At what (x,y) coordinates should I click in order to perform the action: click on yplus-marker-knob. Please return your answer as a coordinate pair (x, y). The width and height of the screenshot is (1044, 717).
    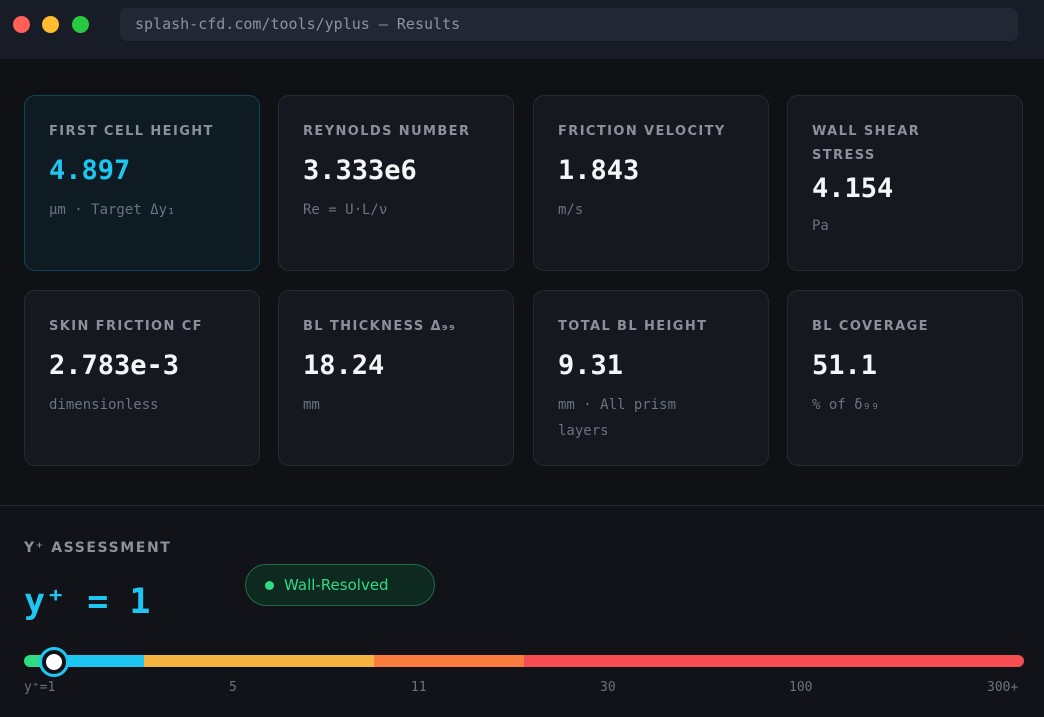
    Looking at the image, I should click on (54, 662).